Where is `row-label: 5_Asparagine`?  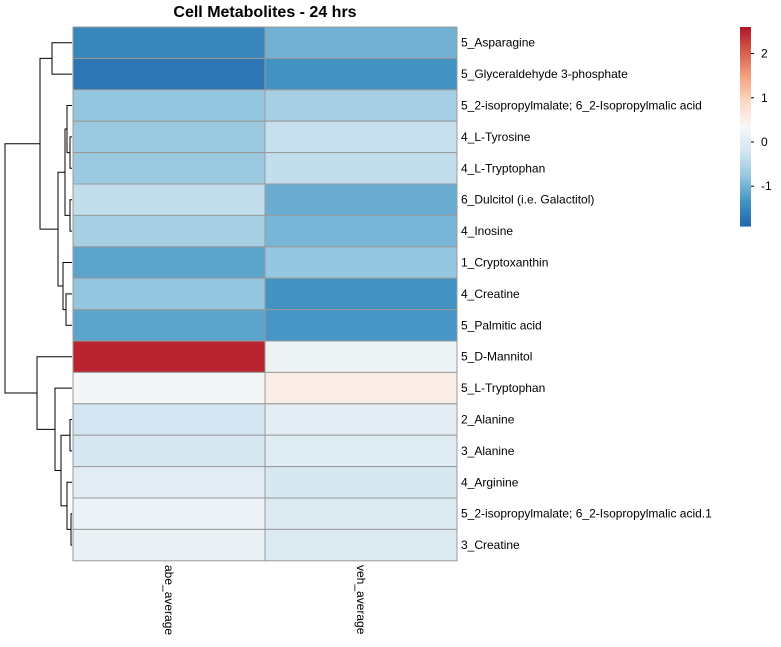 row-label: 5_Asparagine is located at coordinates (498, 43).